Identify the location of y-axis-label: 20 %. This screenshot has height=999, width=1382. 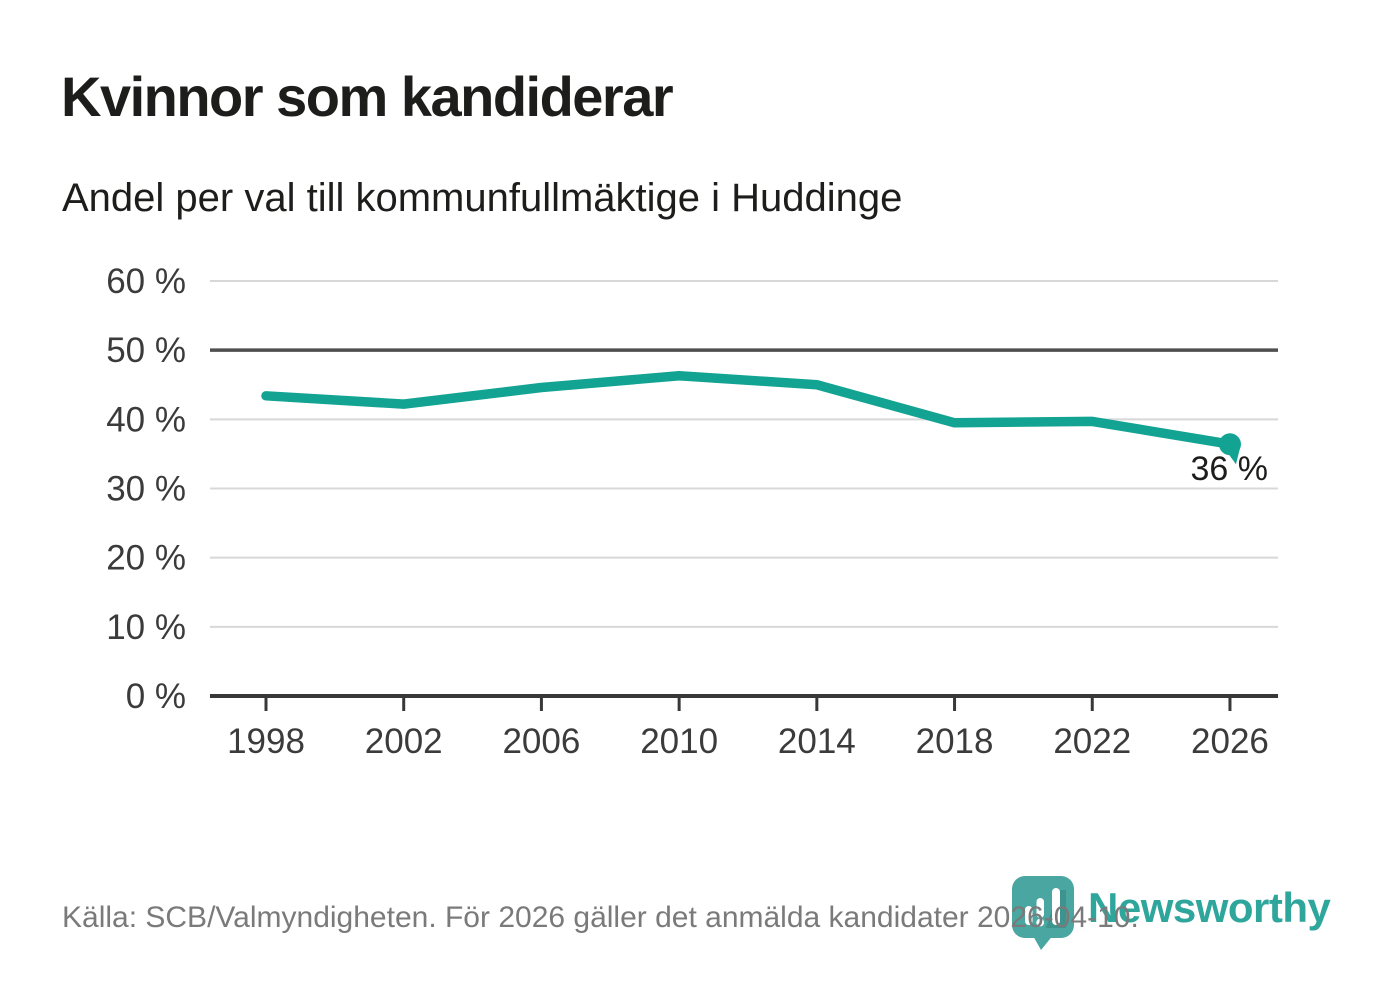
(146, 558).